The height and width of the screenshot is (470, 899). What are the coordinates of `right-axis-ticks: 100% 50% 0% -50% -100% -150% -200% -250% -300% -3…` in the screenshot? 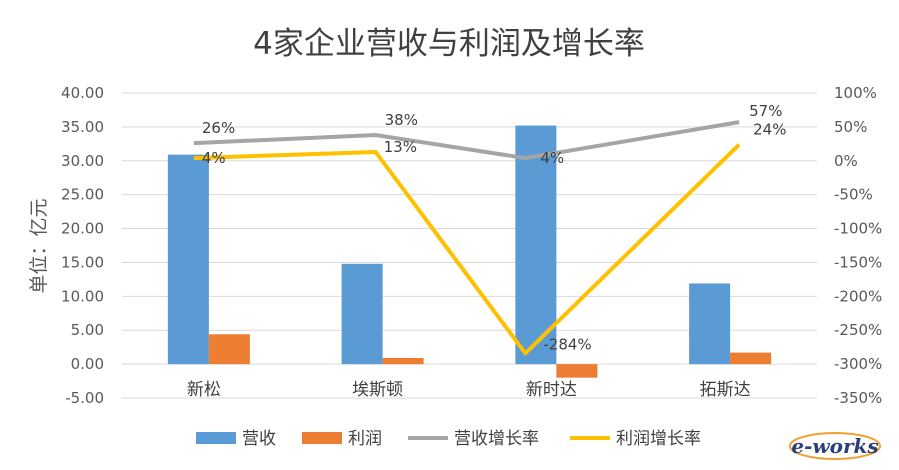 It's located at (858, 245).